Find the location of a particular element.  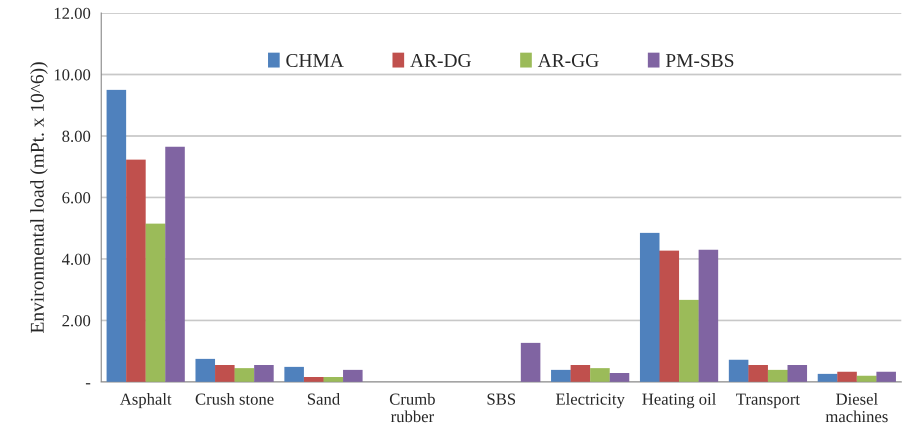

legend-label: CHMA is located at coordinates (315, 61).